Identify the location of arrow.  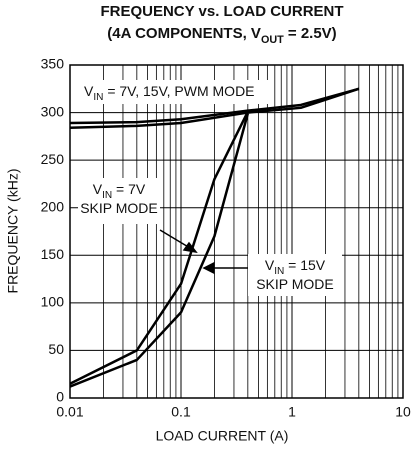
(175, 239).